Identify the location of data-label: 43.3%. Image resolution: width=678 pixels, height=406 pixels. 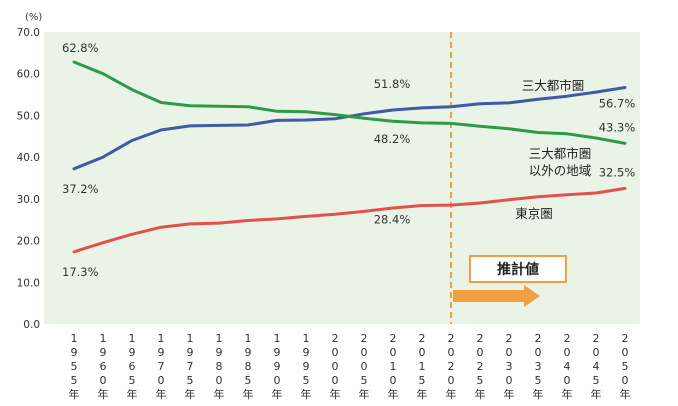
(617, 127).